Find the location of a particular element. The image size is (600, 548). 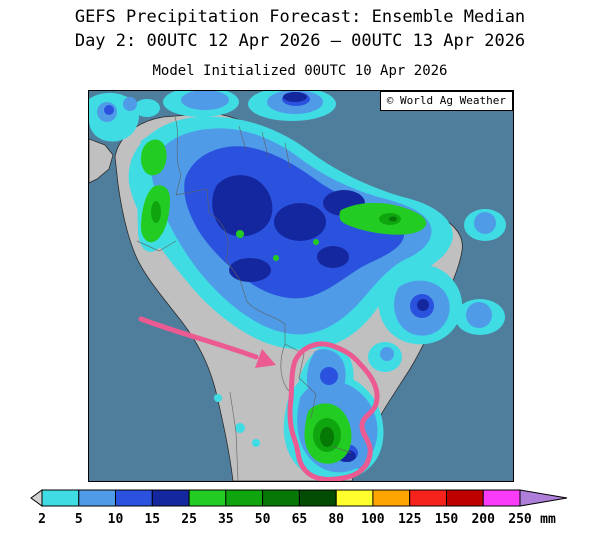

annotation-arrow is located at coordinates (207, 342).